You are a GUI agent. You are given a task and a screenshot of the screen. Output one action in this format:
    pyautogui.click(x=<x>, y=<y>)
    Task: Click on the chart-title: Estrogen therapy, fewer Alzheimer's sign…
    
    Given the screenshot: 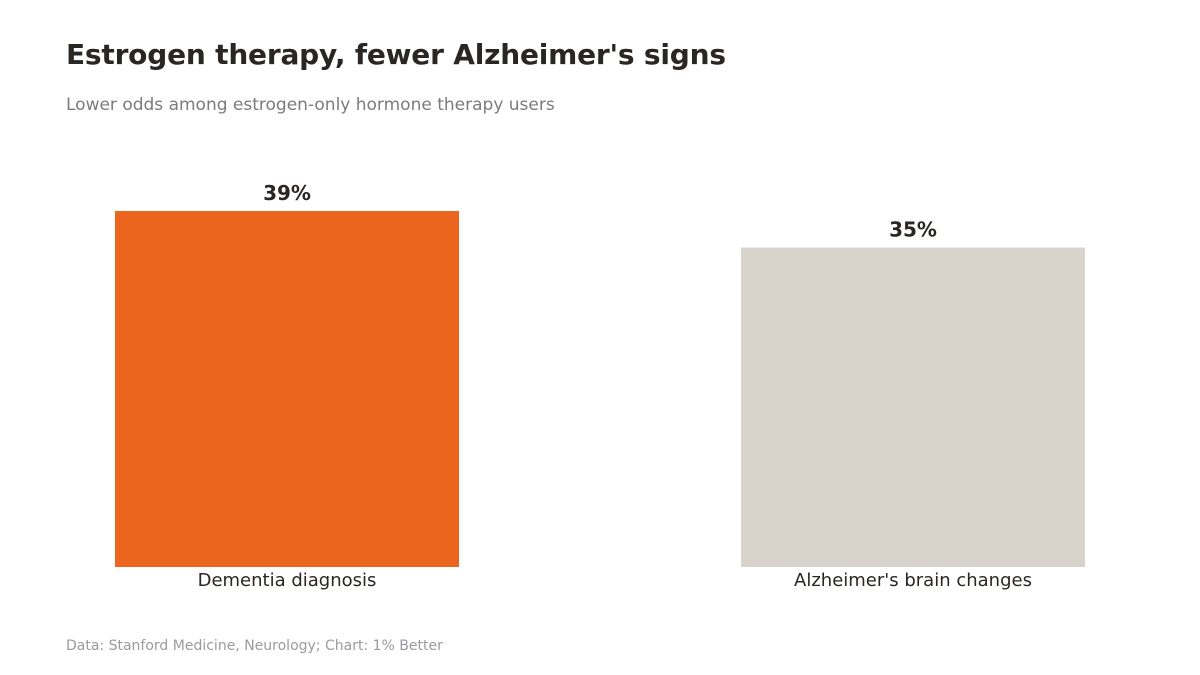 What is the action you would take?
    pyautogui.click(x=396, y=54)
    